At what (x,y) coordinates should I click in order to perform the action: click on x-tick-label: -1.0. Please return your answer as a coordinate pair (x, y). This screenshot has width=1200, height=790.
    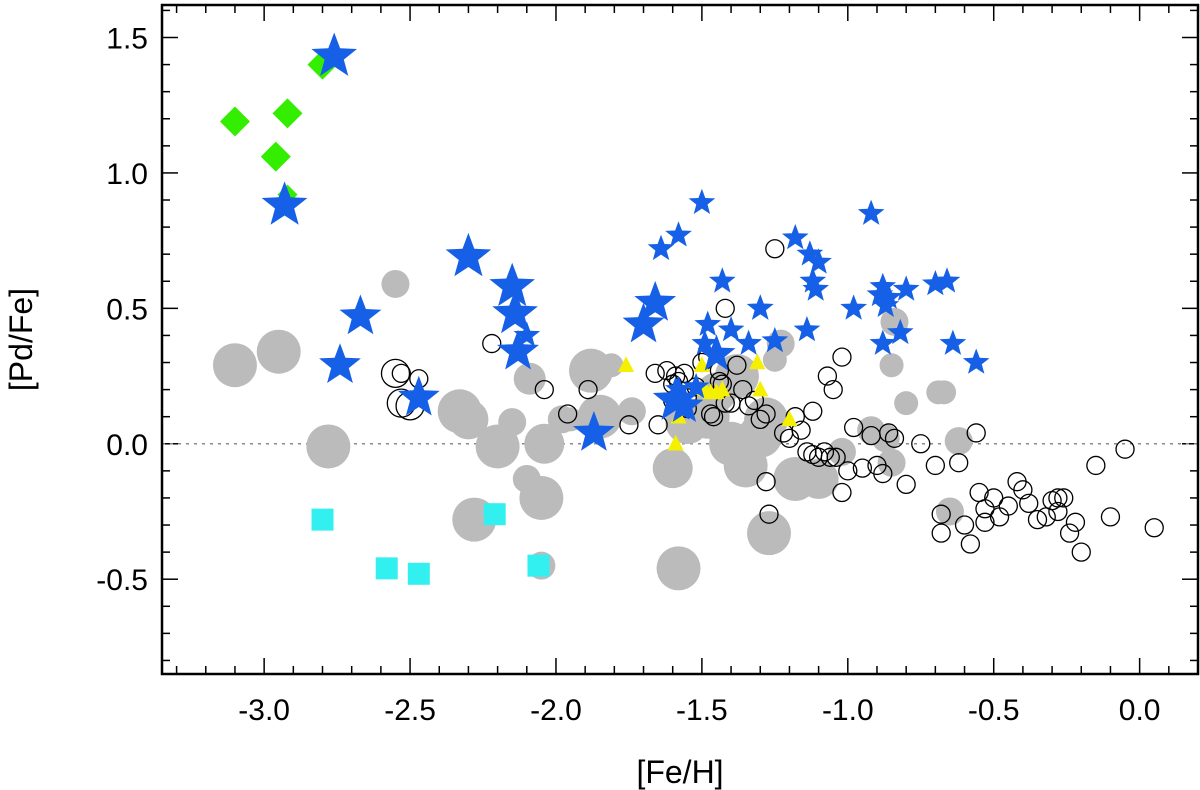
    Looking at the image, I should click on (848, 710).